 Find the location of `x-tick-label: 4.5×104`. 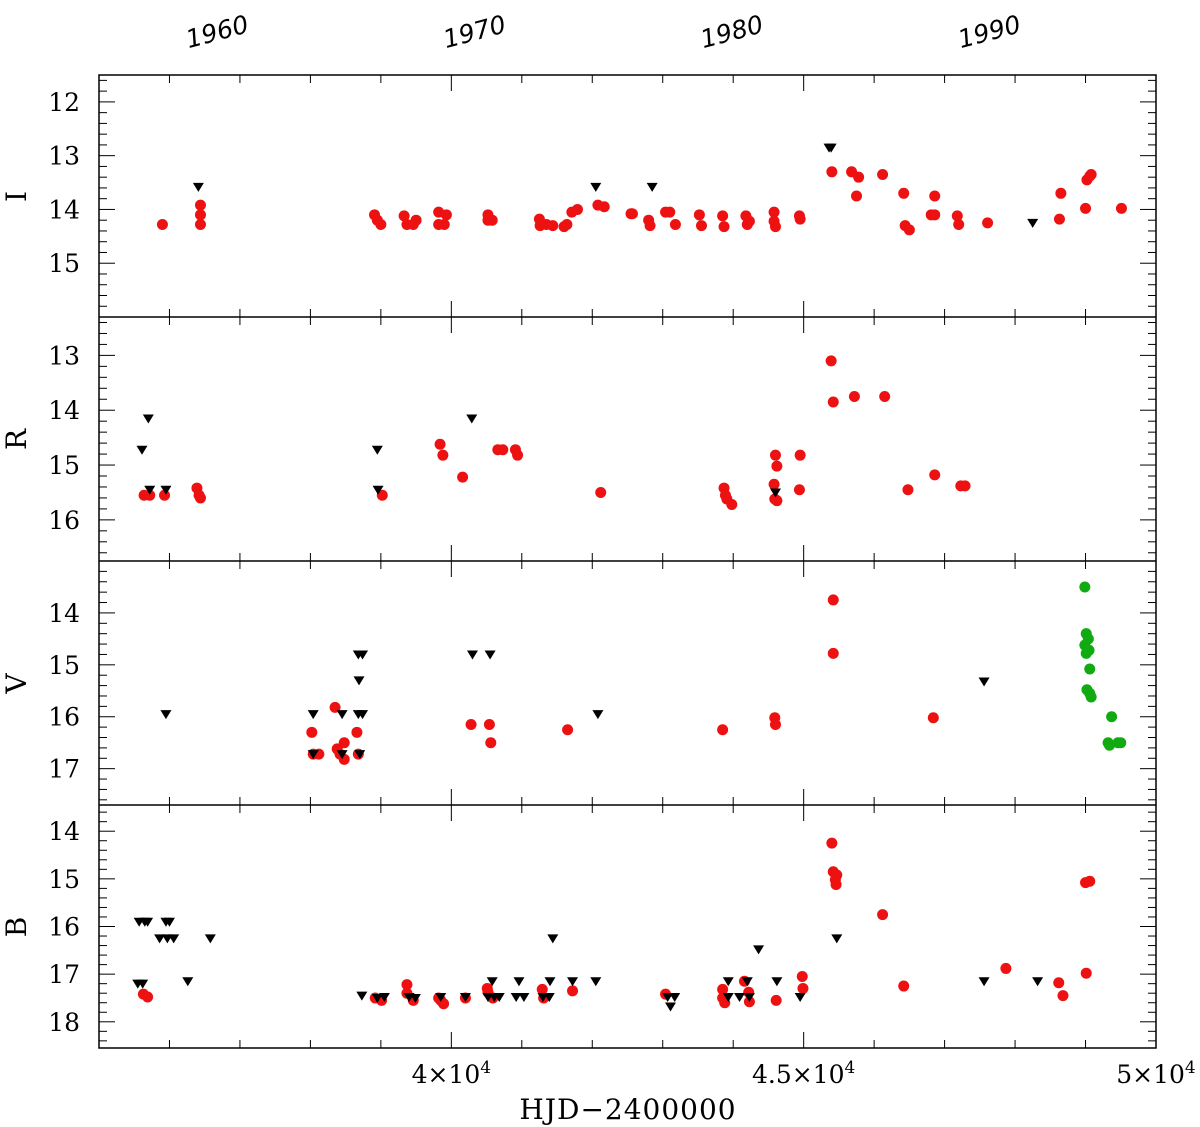

x-tick-label: 4.5×104 is located at coordinates (803, 1073).